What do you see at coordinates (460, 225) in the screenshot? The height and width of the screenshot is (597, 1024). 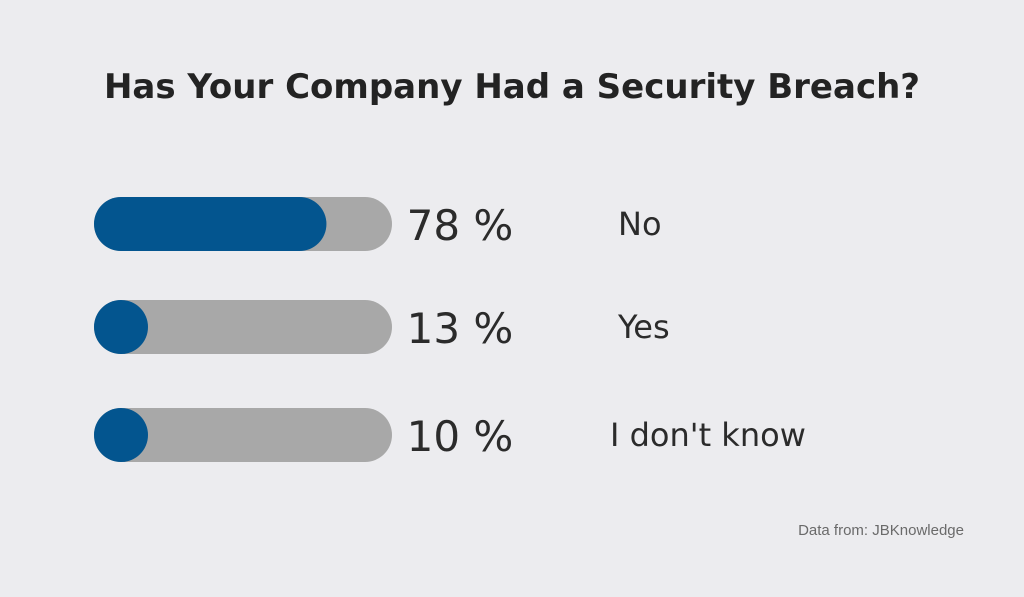 I see `value-label-0: 78 %` at bounding box center [460, 225].